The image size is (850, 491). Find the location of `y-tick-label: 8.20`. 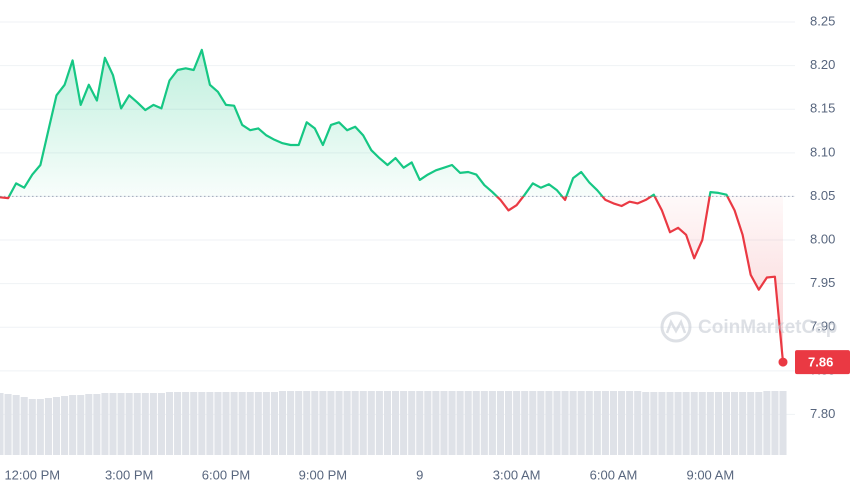

y-tick-label: 8.20 is located at coordinates (822, 64).